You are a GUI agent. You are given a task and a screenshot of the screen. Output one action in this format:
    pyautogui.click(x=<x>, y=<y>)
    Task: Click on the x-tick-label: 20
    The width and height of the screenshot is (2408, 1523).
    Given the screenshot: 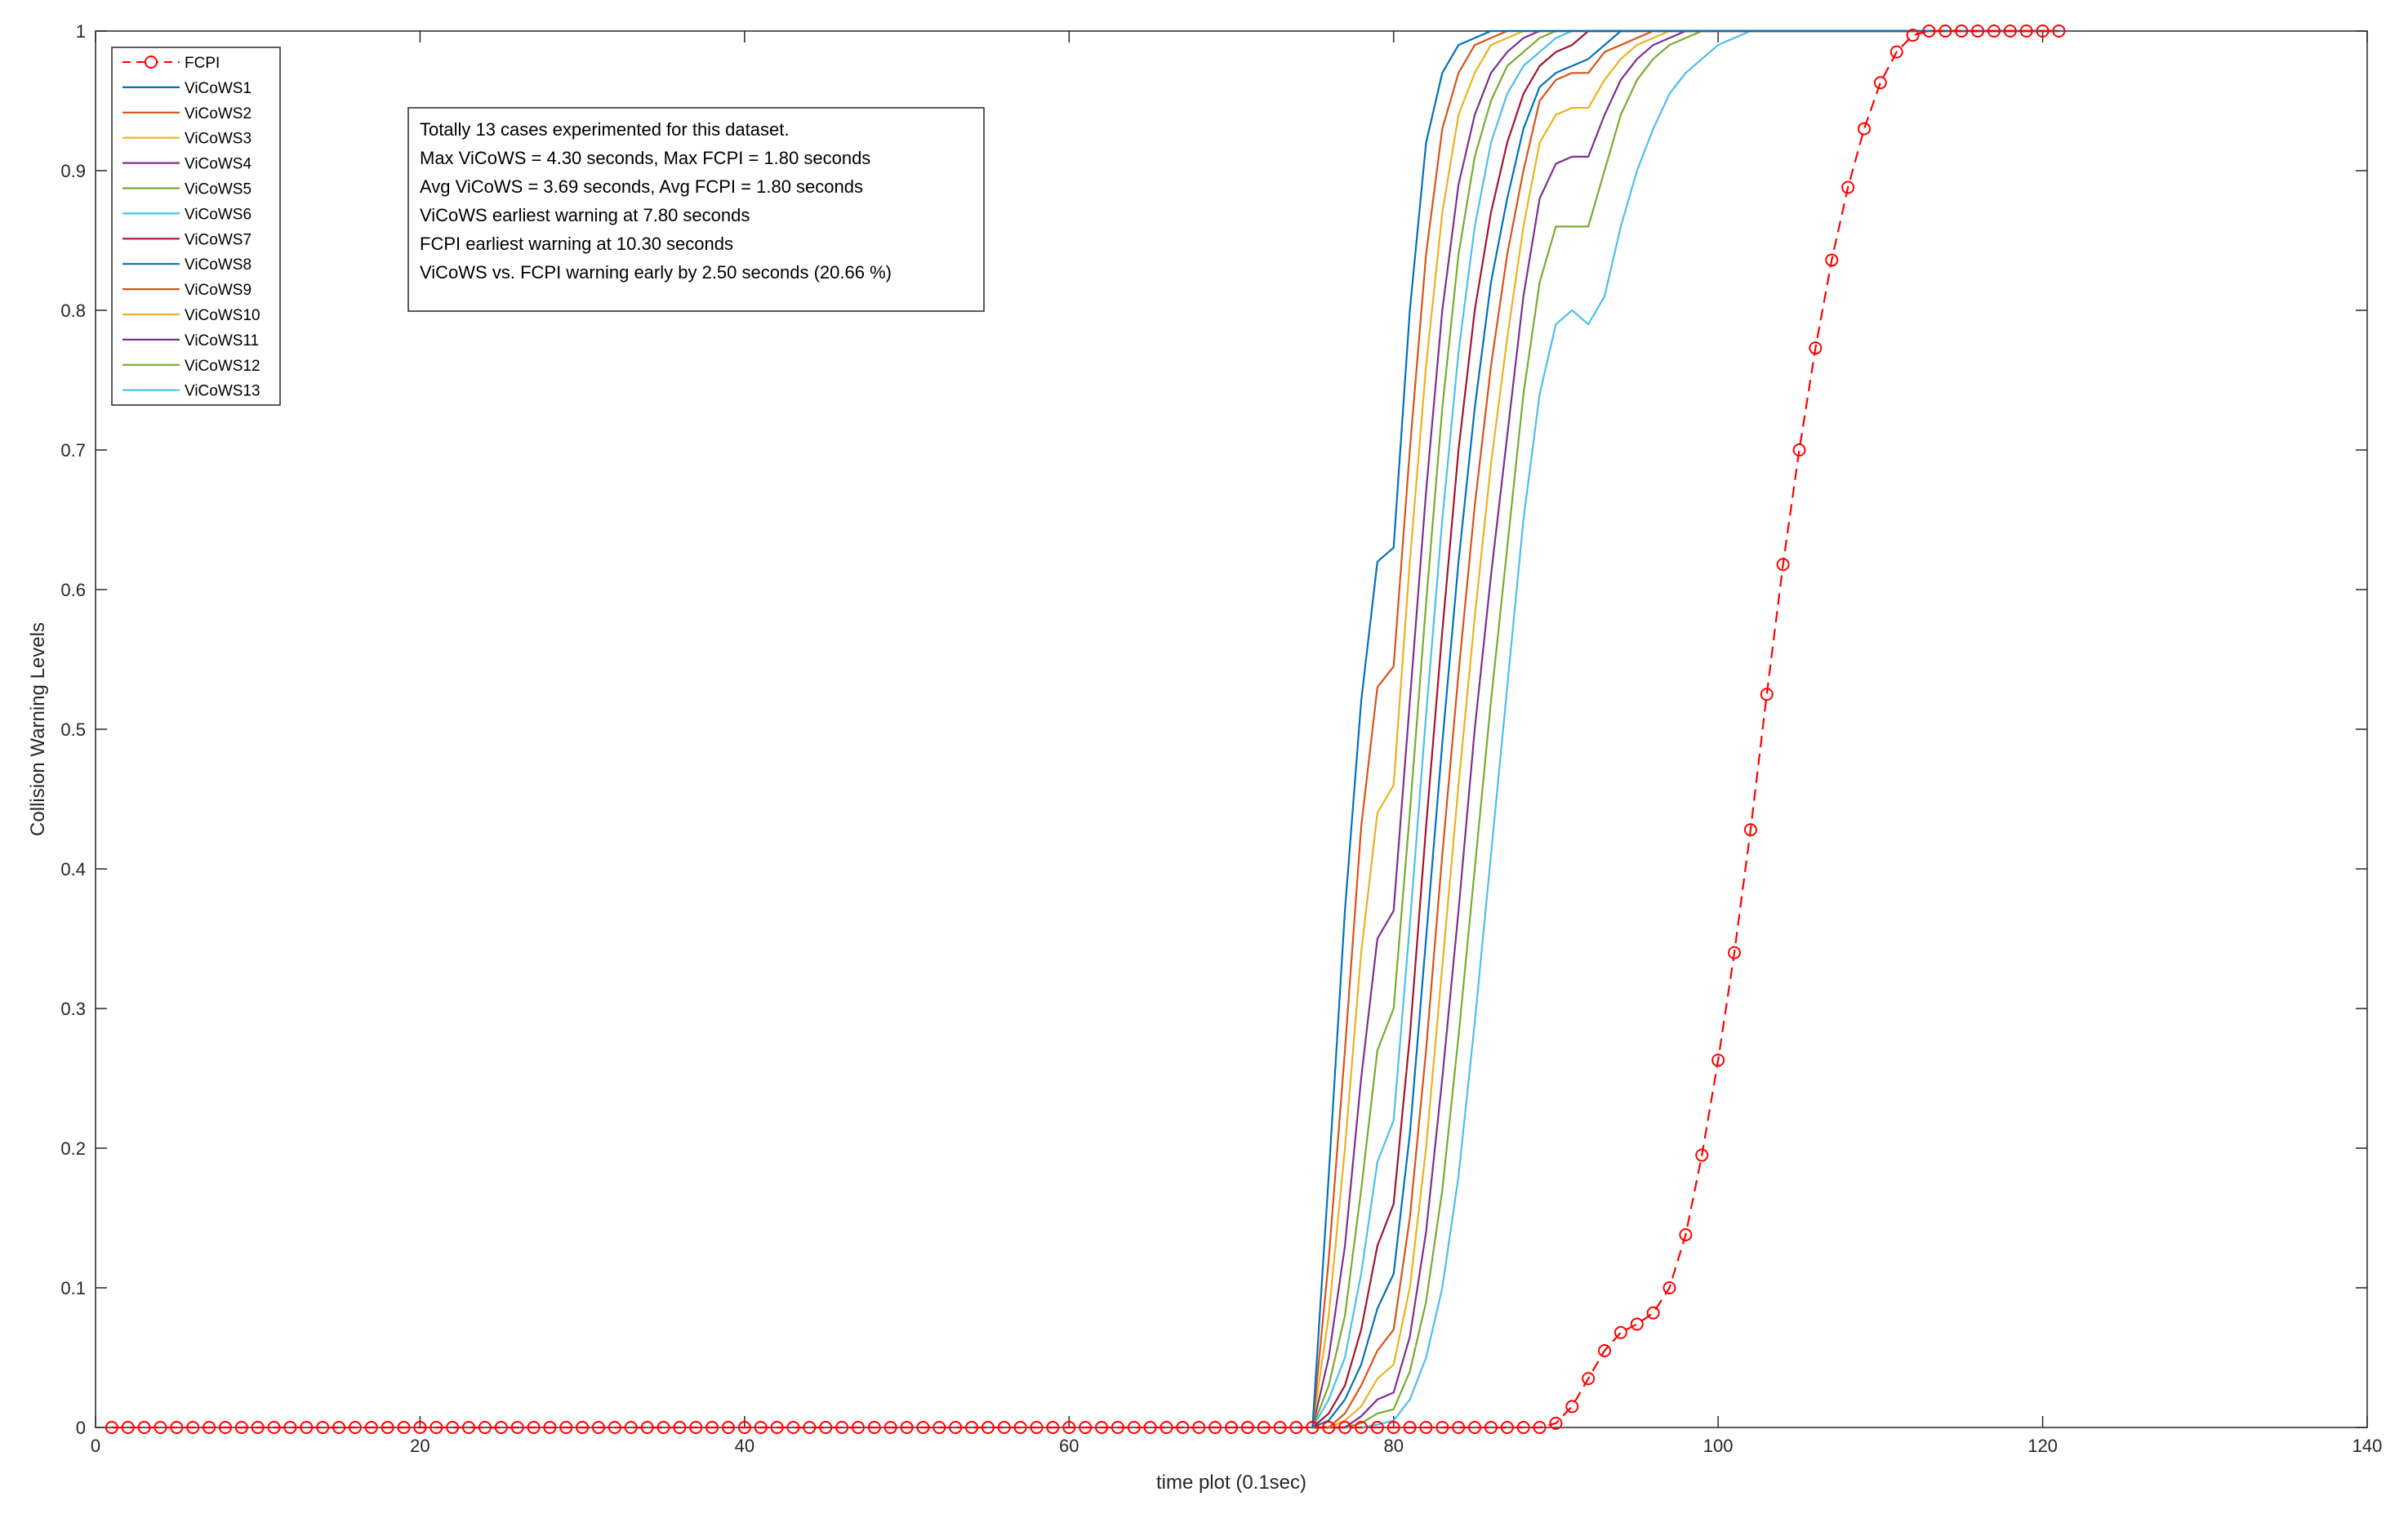 What is the action you would take?
    pyautogui.click(x=420, y=1446)
    